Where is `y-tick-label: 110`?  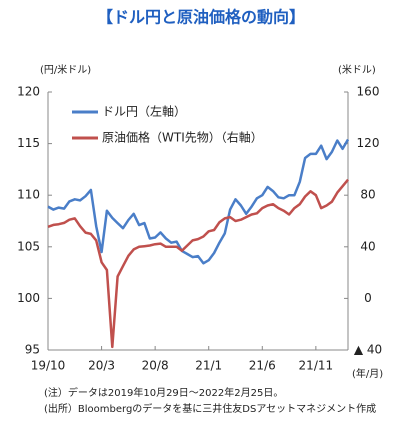 y-tick-label: 110 is located at coordinates (28, 195).